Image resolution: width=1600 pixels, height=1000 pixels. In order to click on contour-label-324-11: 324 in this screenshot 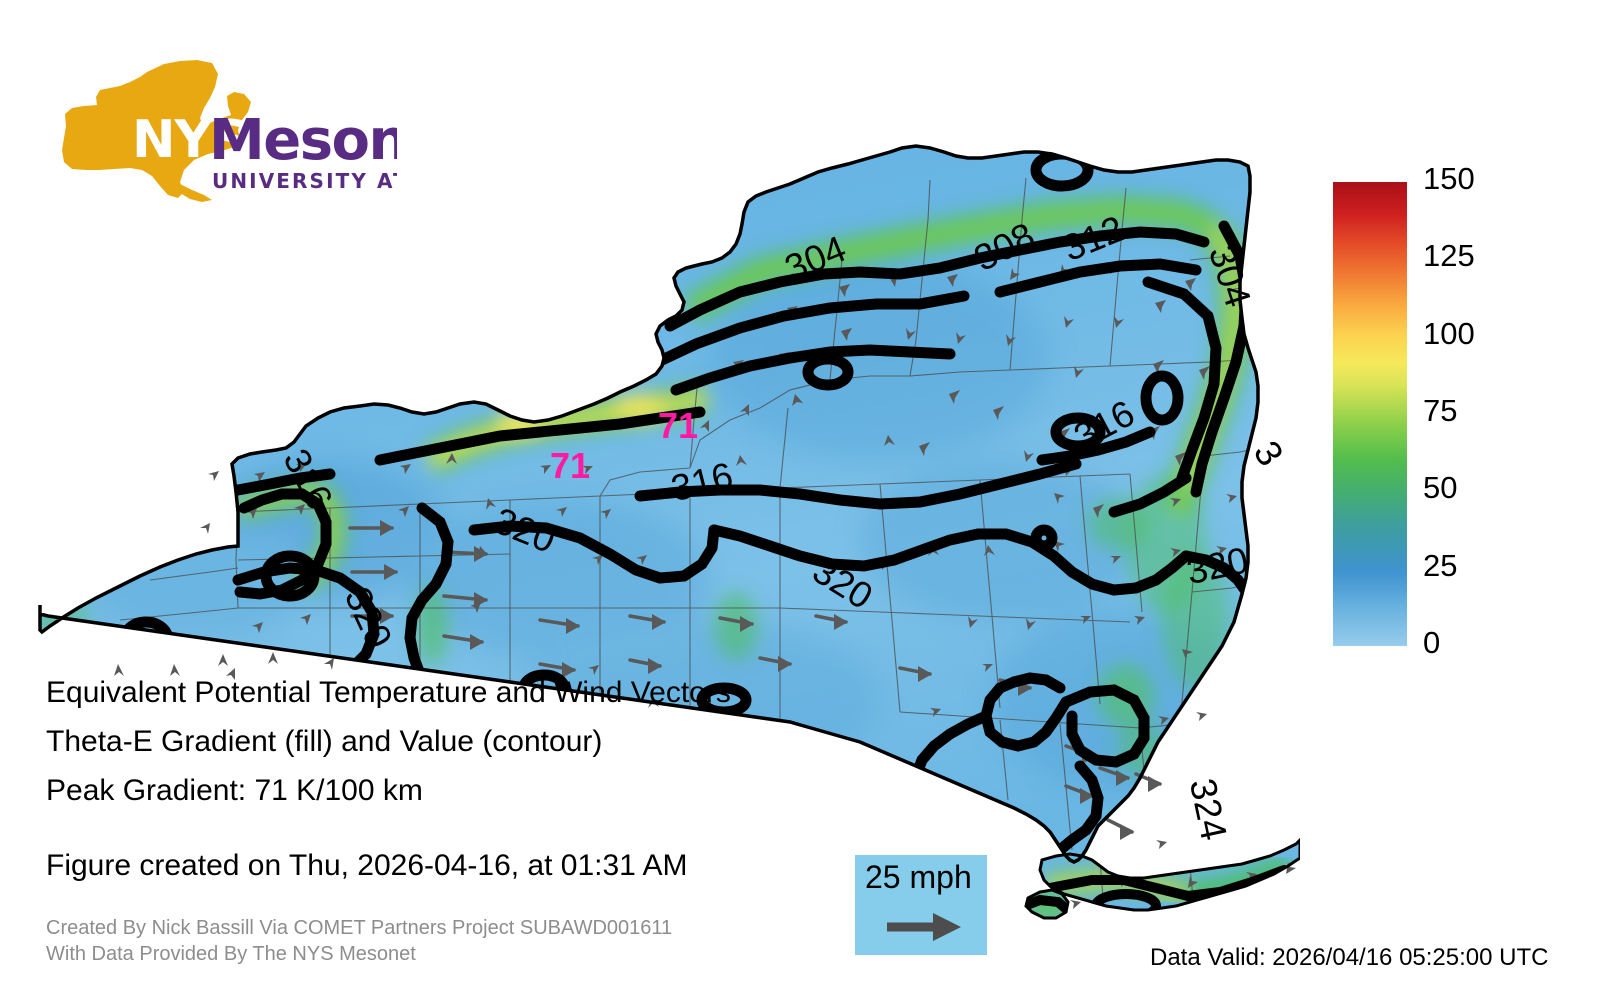, I will do `click(1208, 809)`.